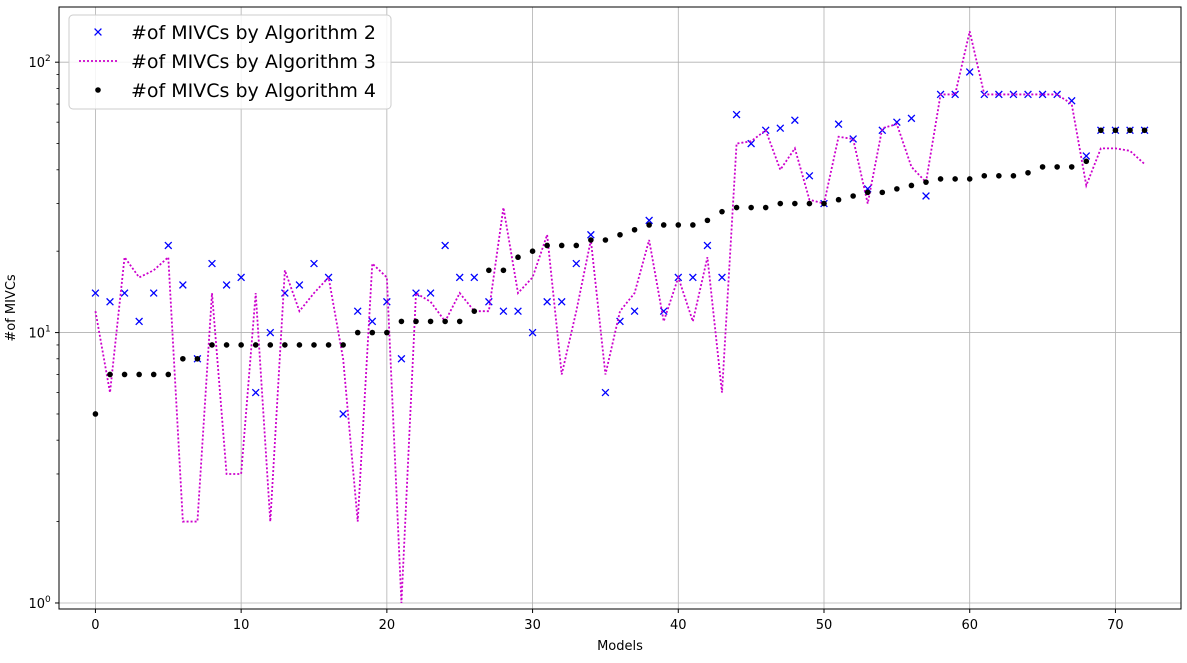  Describe the element at coordinates (607, 621) in the screenshot. I see `x-axis: 0 10 20 30 40 50 60 70` at that location.